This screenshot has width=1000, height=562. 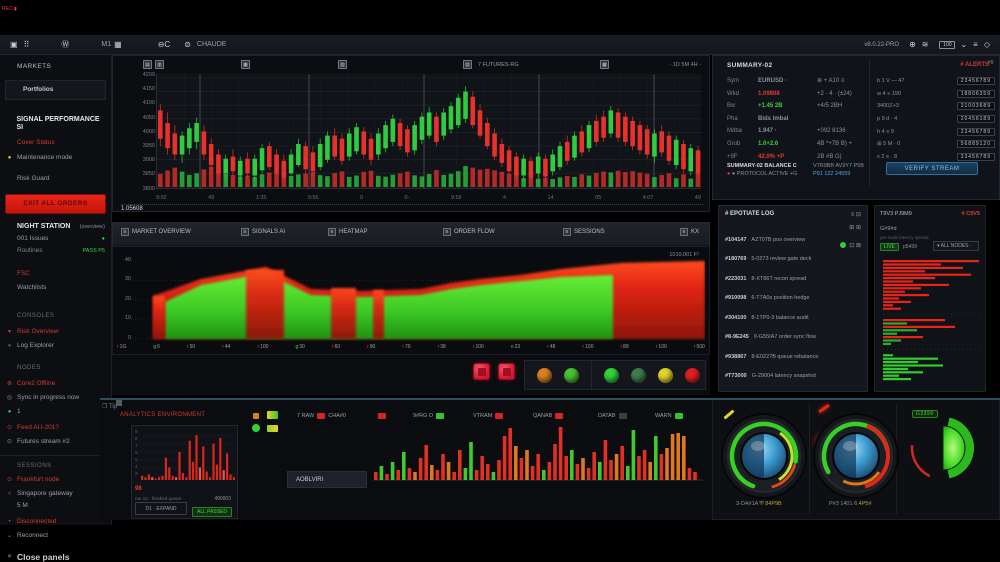 I want to click on area-chart, so click(x=418, y=301).